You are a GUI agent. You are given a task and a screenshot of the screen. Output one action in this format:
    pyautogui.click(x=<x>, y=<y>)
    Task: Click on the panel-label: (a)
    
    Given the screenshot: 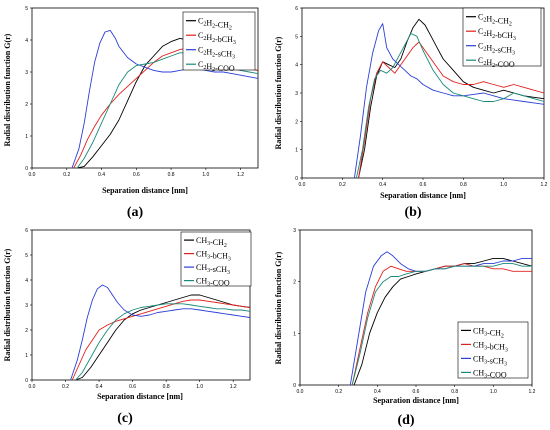 What is the action you would take?
    pyautogui.click(x=135, y=212)
    